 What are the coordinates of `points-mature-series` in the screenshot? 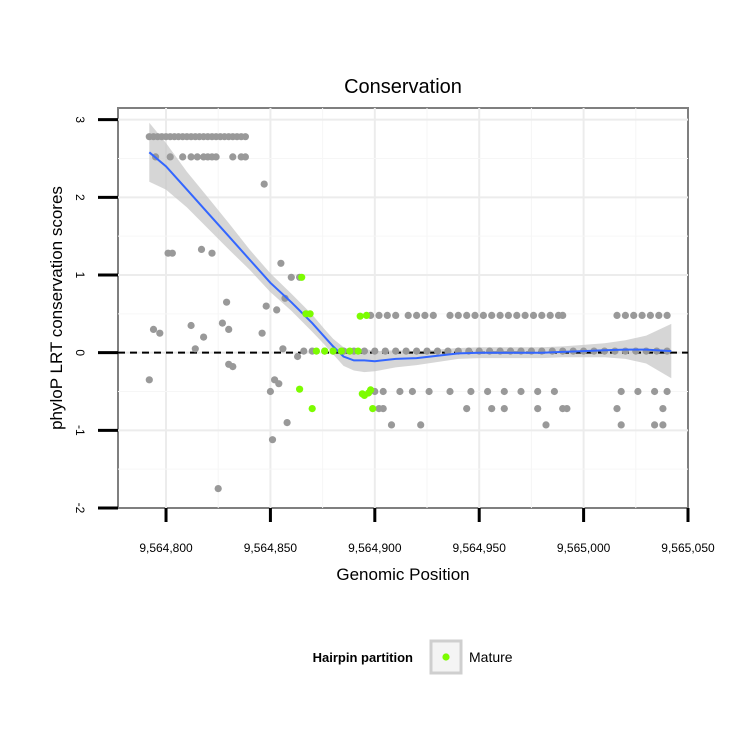 It's located at (336, 343).